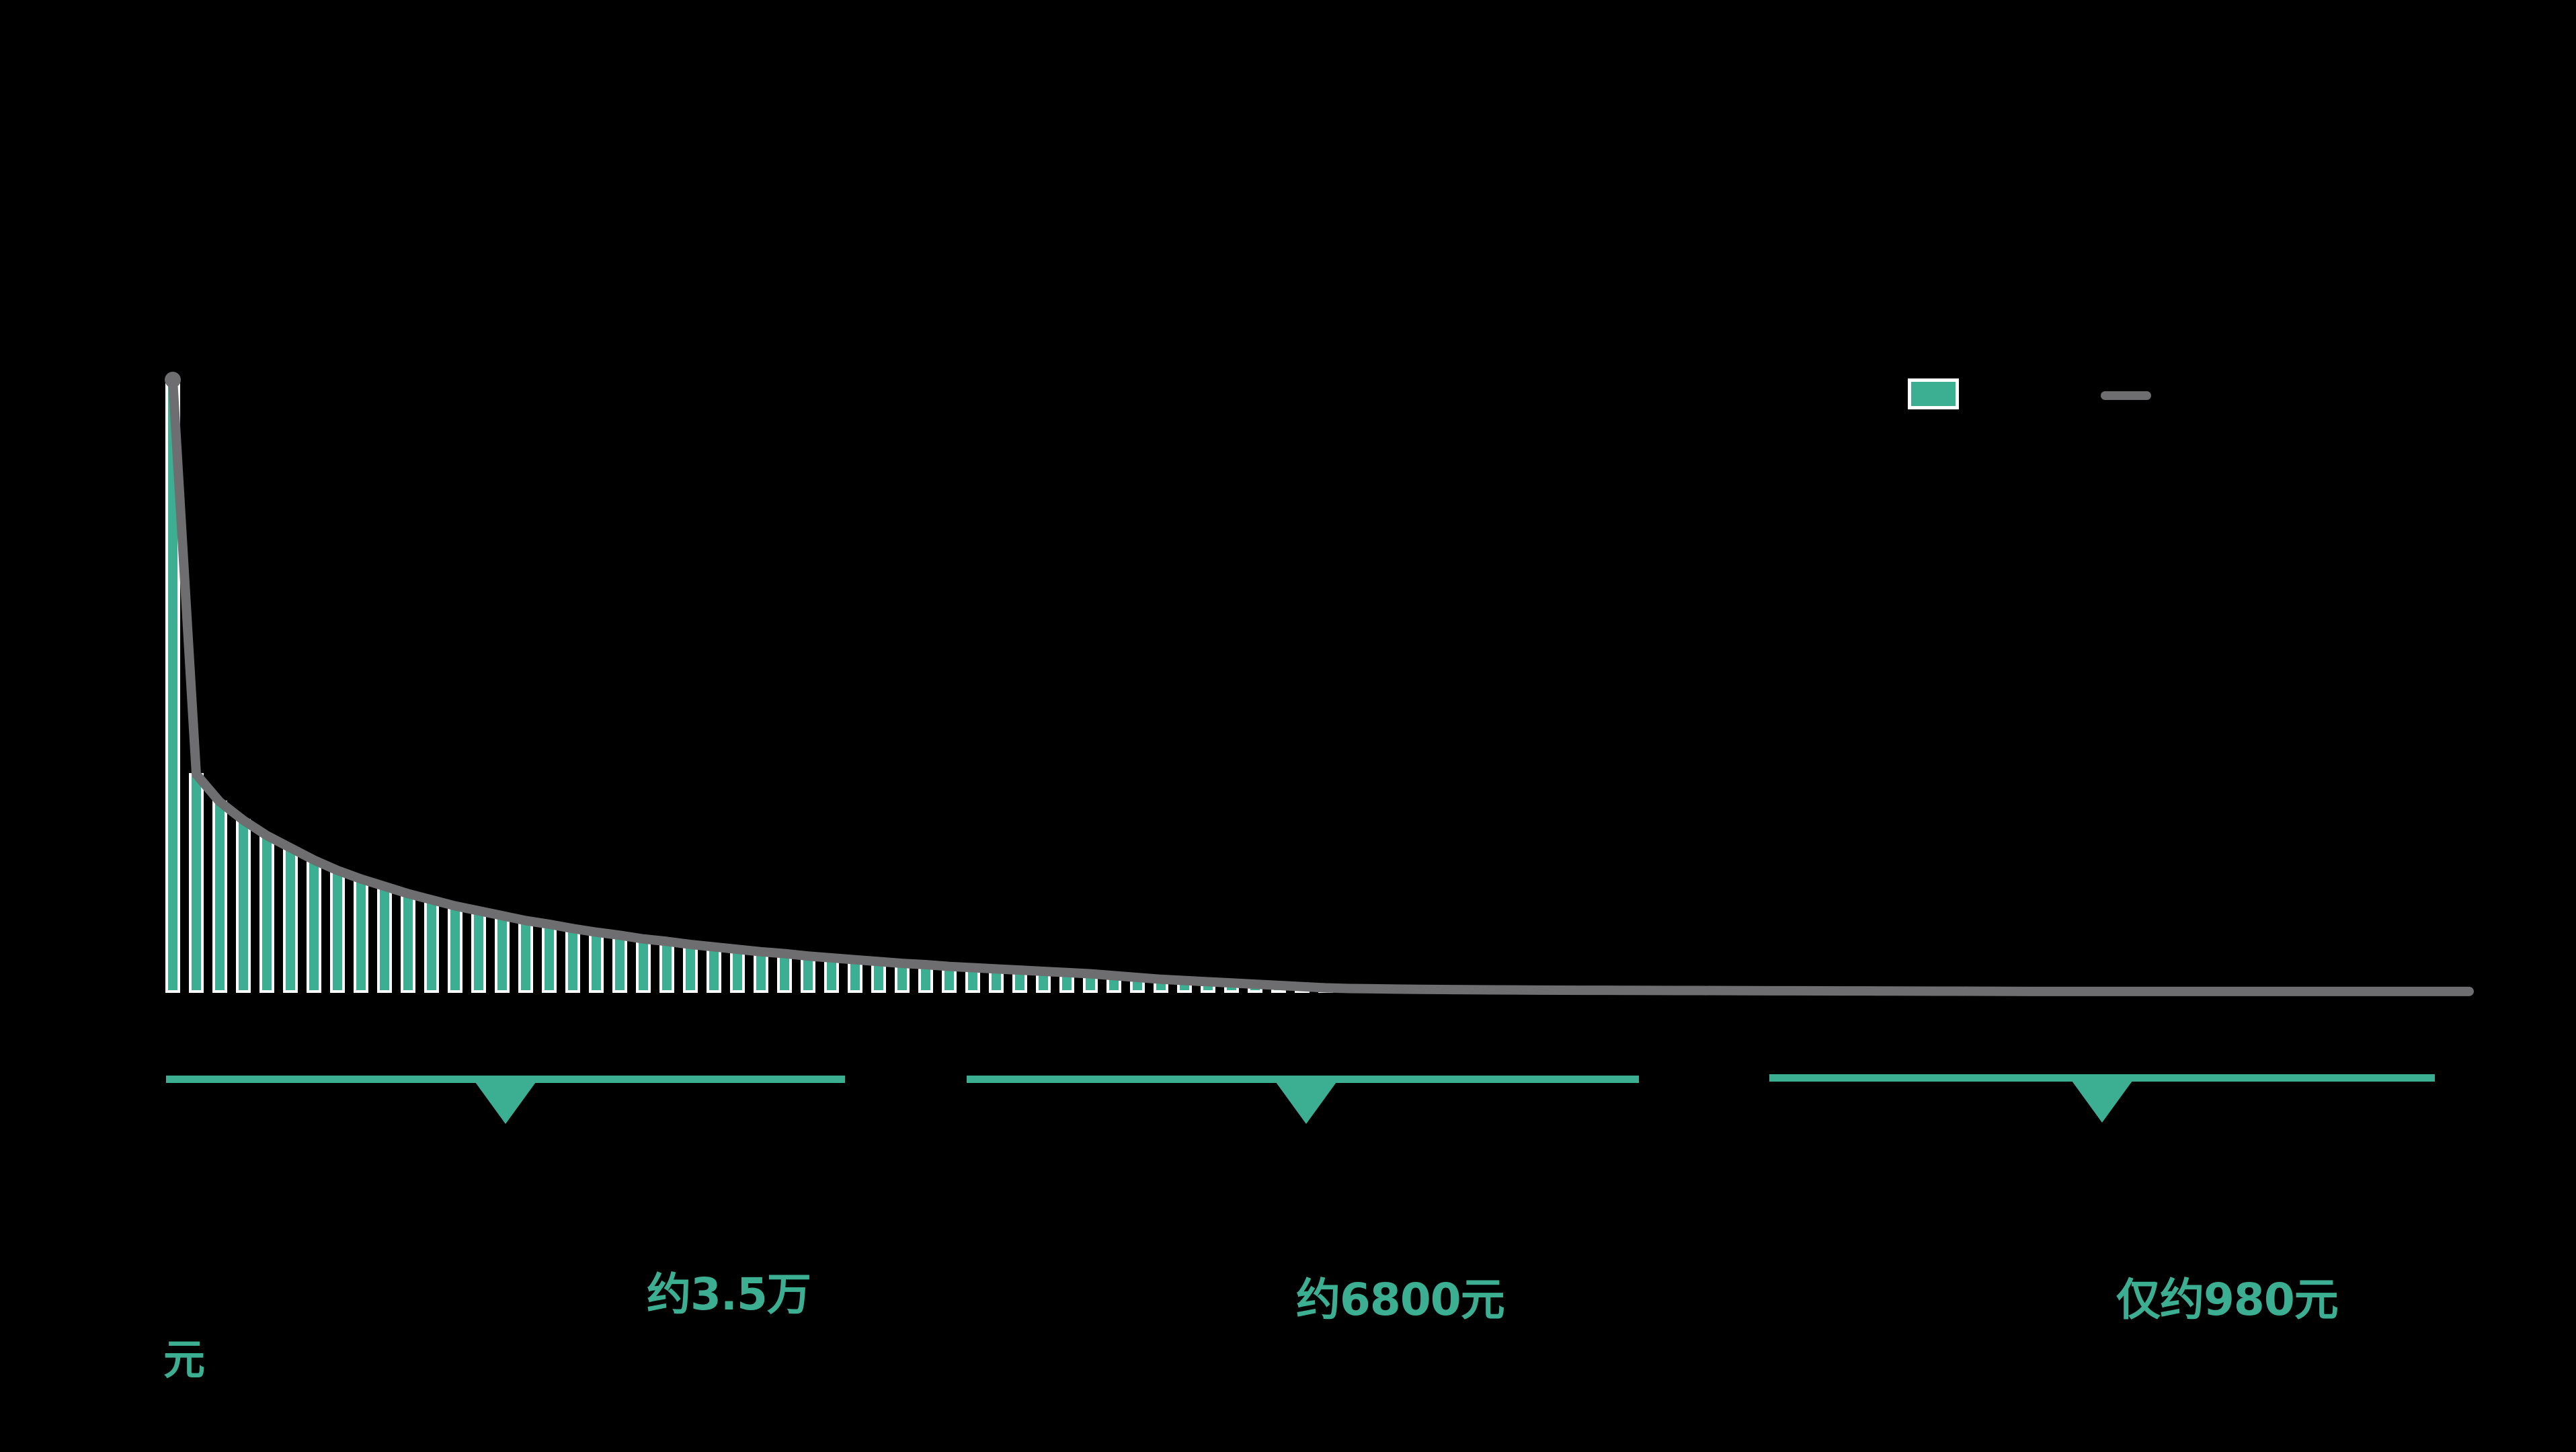 The height and width of the screenshot is (1452, 2576). Describe the element at coordinates (2049, 395) in the screenshot. I see `chart-legend` at that location.